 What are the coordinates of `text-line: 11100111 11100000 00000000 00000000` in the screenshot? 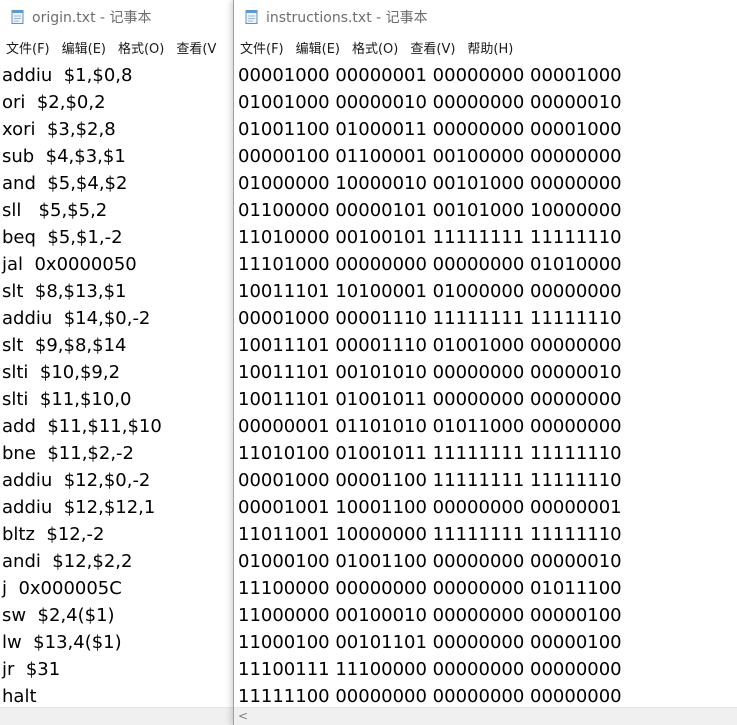 It's located at (430, 669).